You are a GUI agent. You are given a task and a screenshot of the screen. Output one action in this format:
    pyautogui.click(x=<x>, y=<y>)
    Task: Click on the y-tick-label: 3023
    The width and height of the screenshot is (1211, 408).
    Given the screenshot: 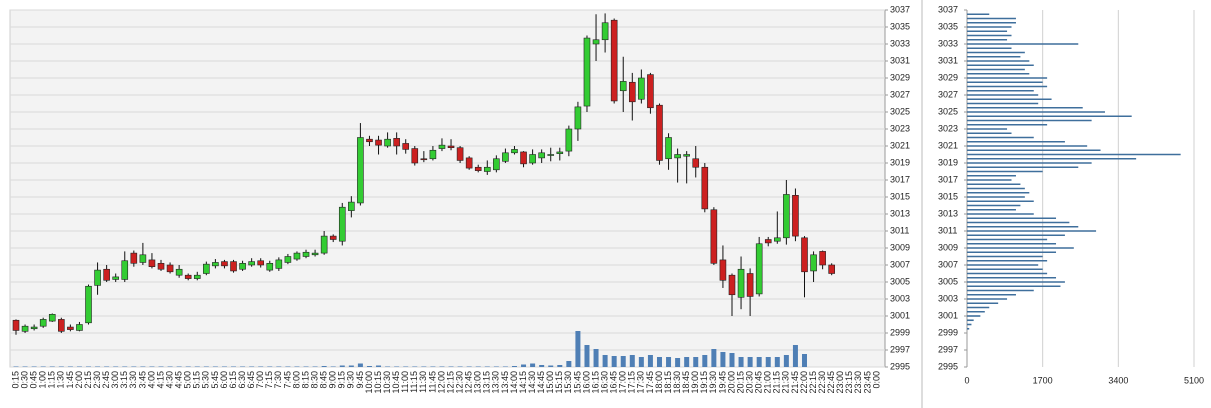 What is the action you would take?
    pyautogui.click(x=900, y=128)
    